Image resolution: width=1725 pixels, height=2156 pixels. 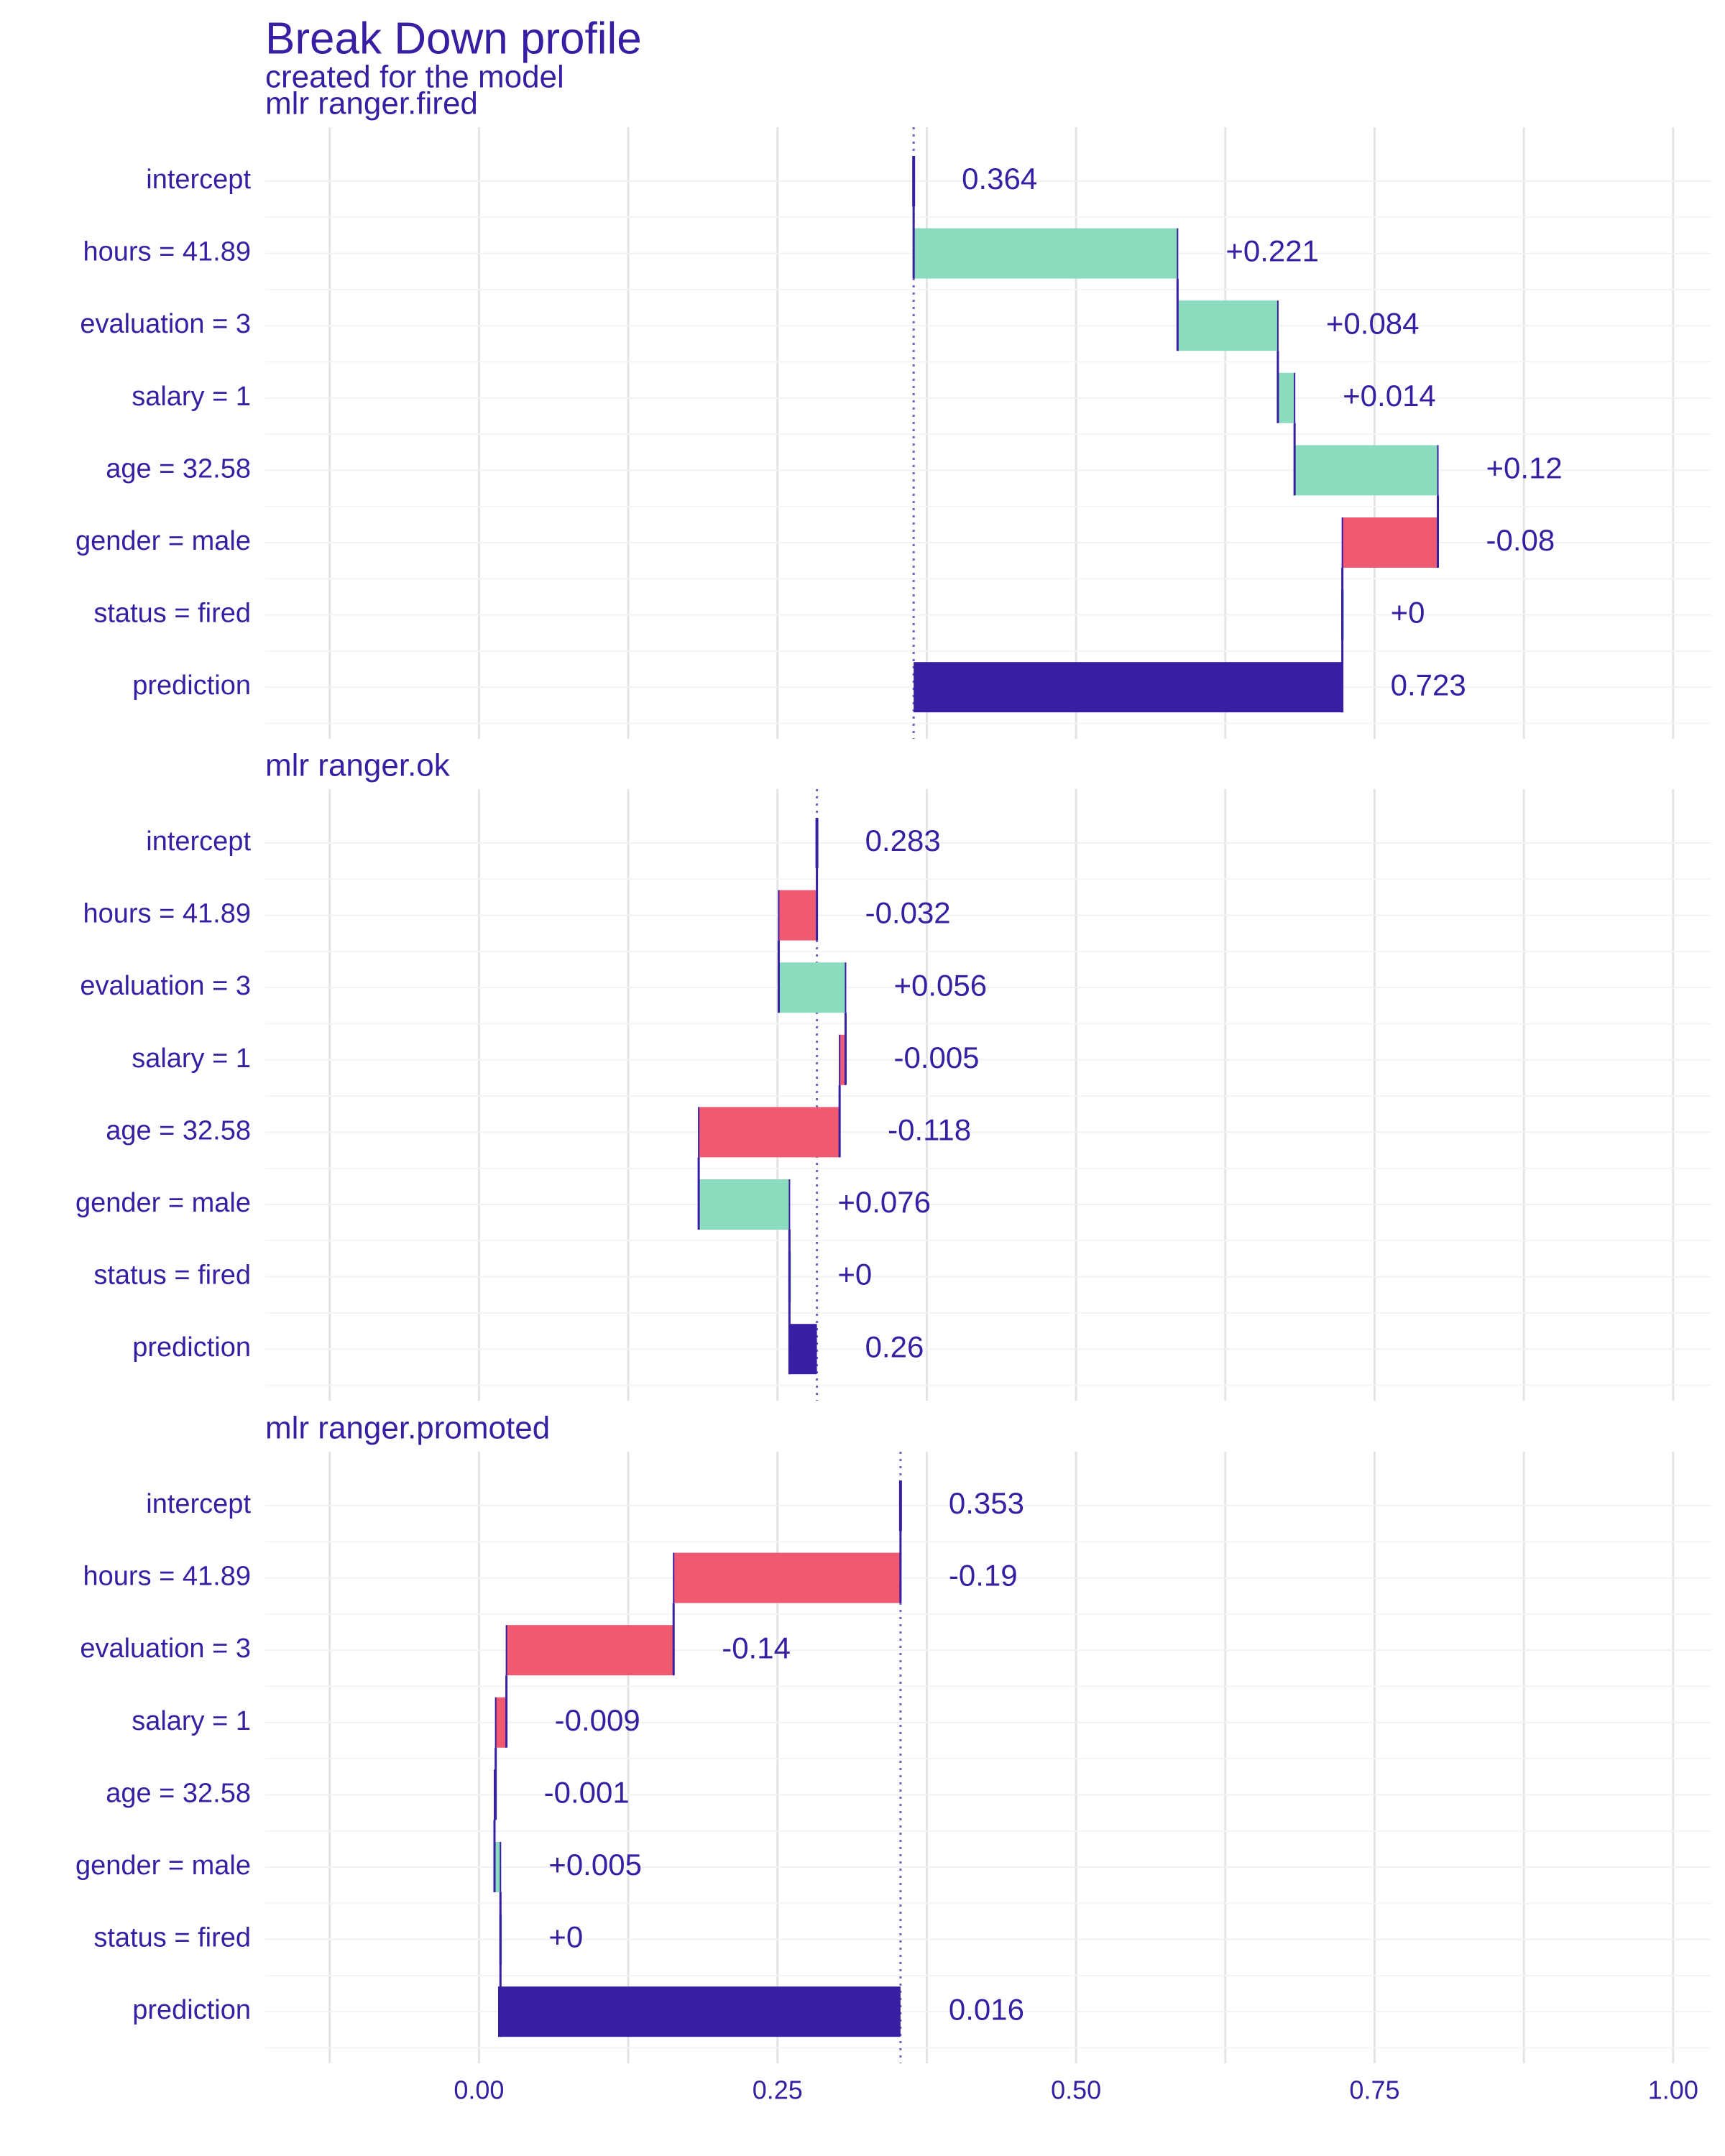 I want to click on value-label: -0.005, so click(x=936, y=1057).